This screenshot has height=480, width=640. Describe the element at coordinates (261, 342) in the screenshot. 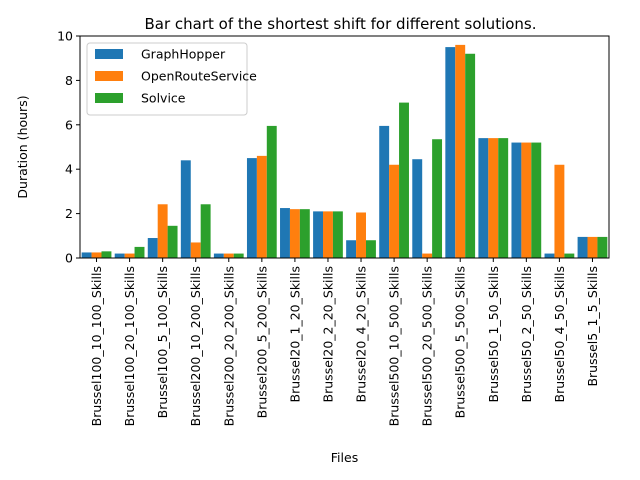

I see `x-tick-label: Brussel200_5_200_Skills` at that location.